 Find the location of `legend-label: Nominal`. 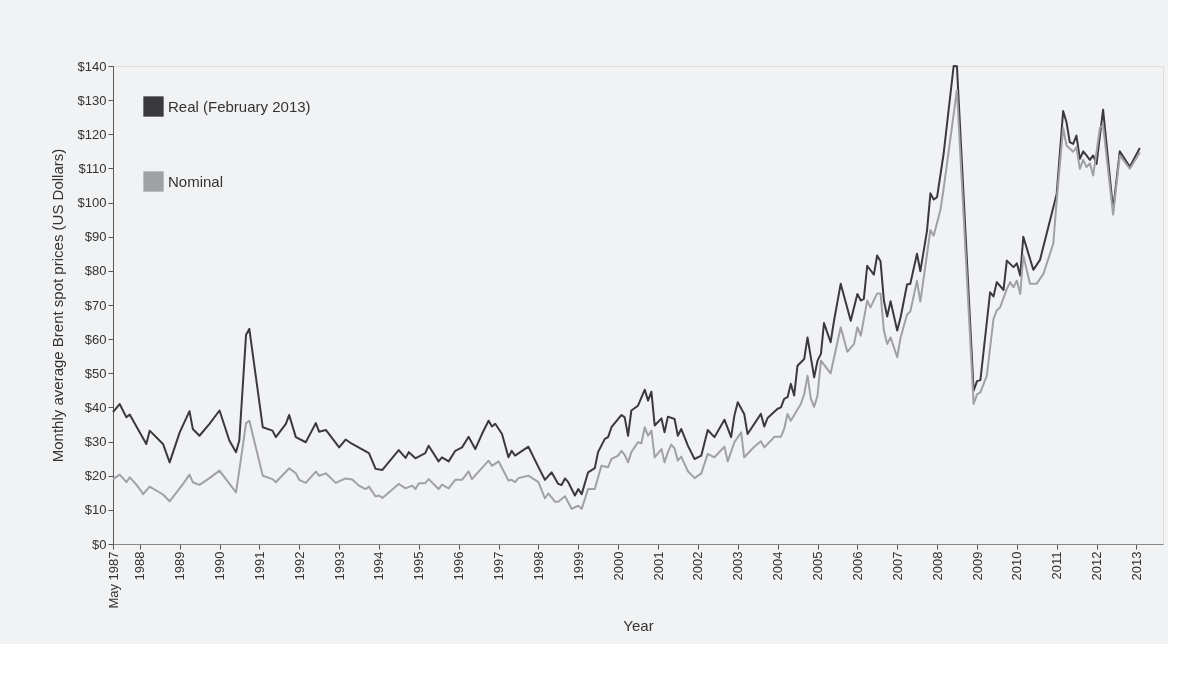

legend-label: Nominal is located at coordinates (196, 181).